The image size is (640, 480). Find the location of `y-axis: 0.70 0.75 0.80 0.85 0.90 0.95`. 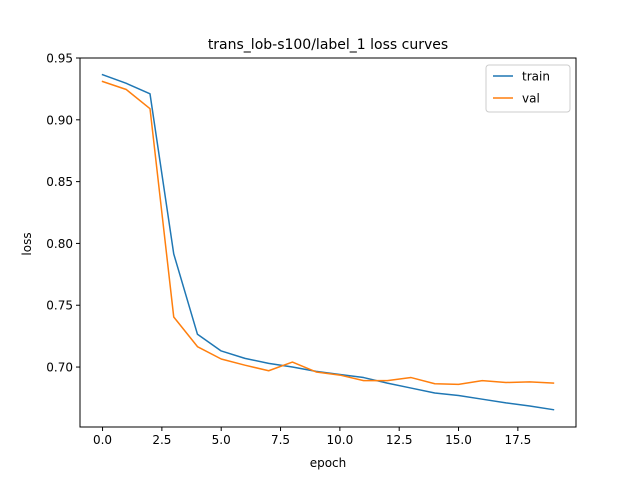

y-axis: 0.70 0.75 0.80 0.85 0.90 0.95 is located at coordinates (63, 213).